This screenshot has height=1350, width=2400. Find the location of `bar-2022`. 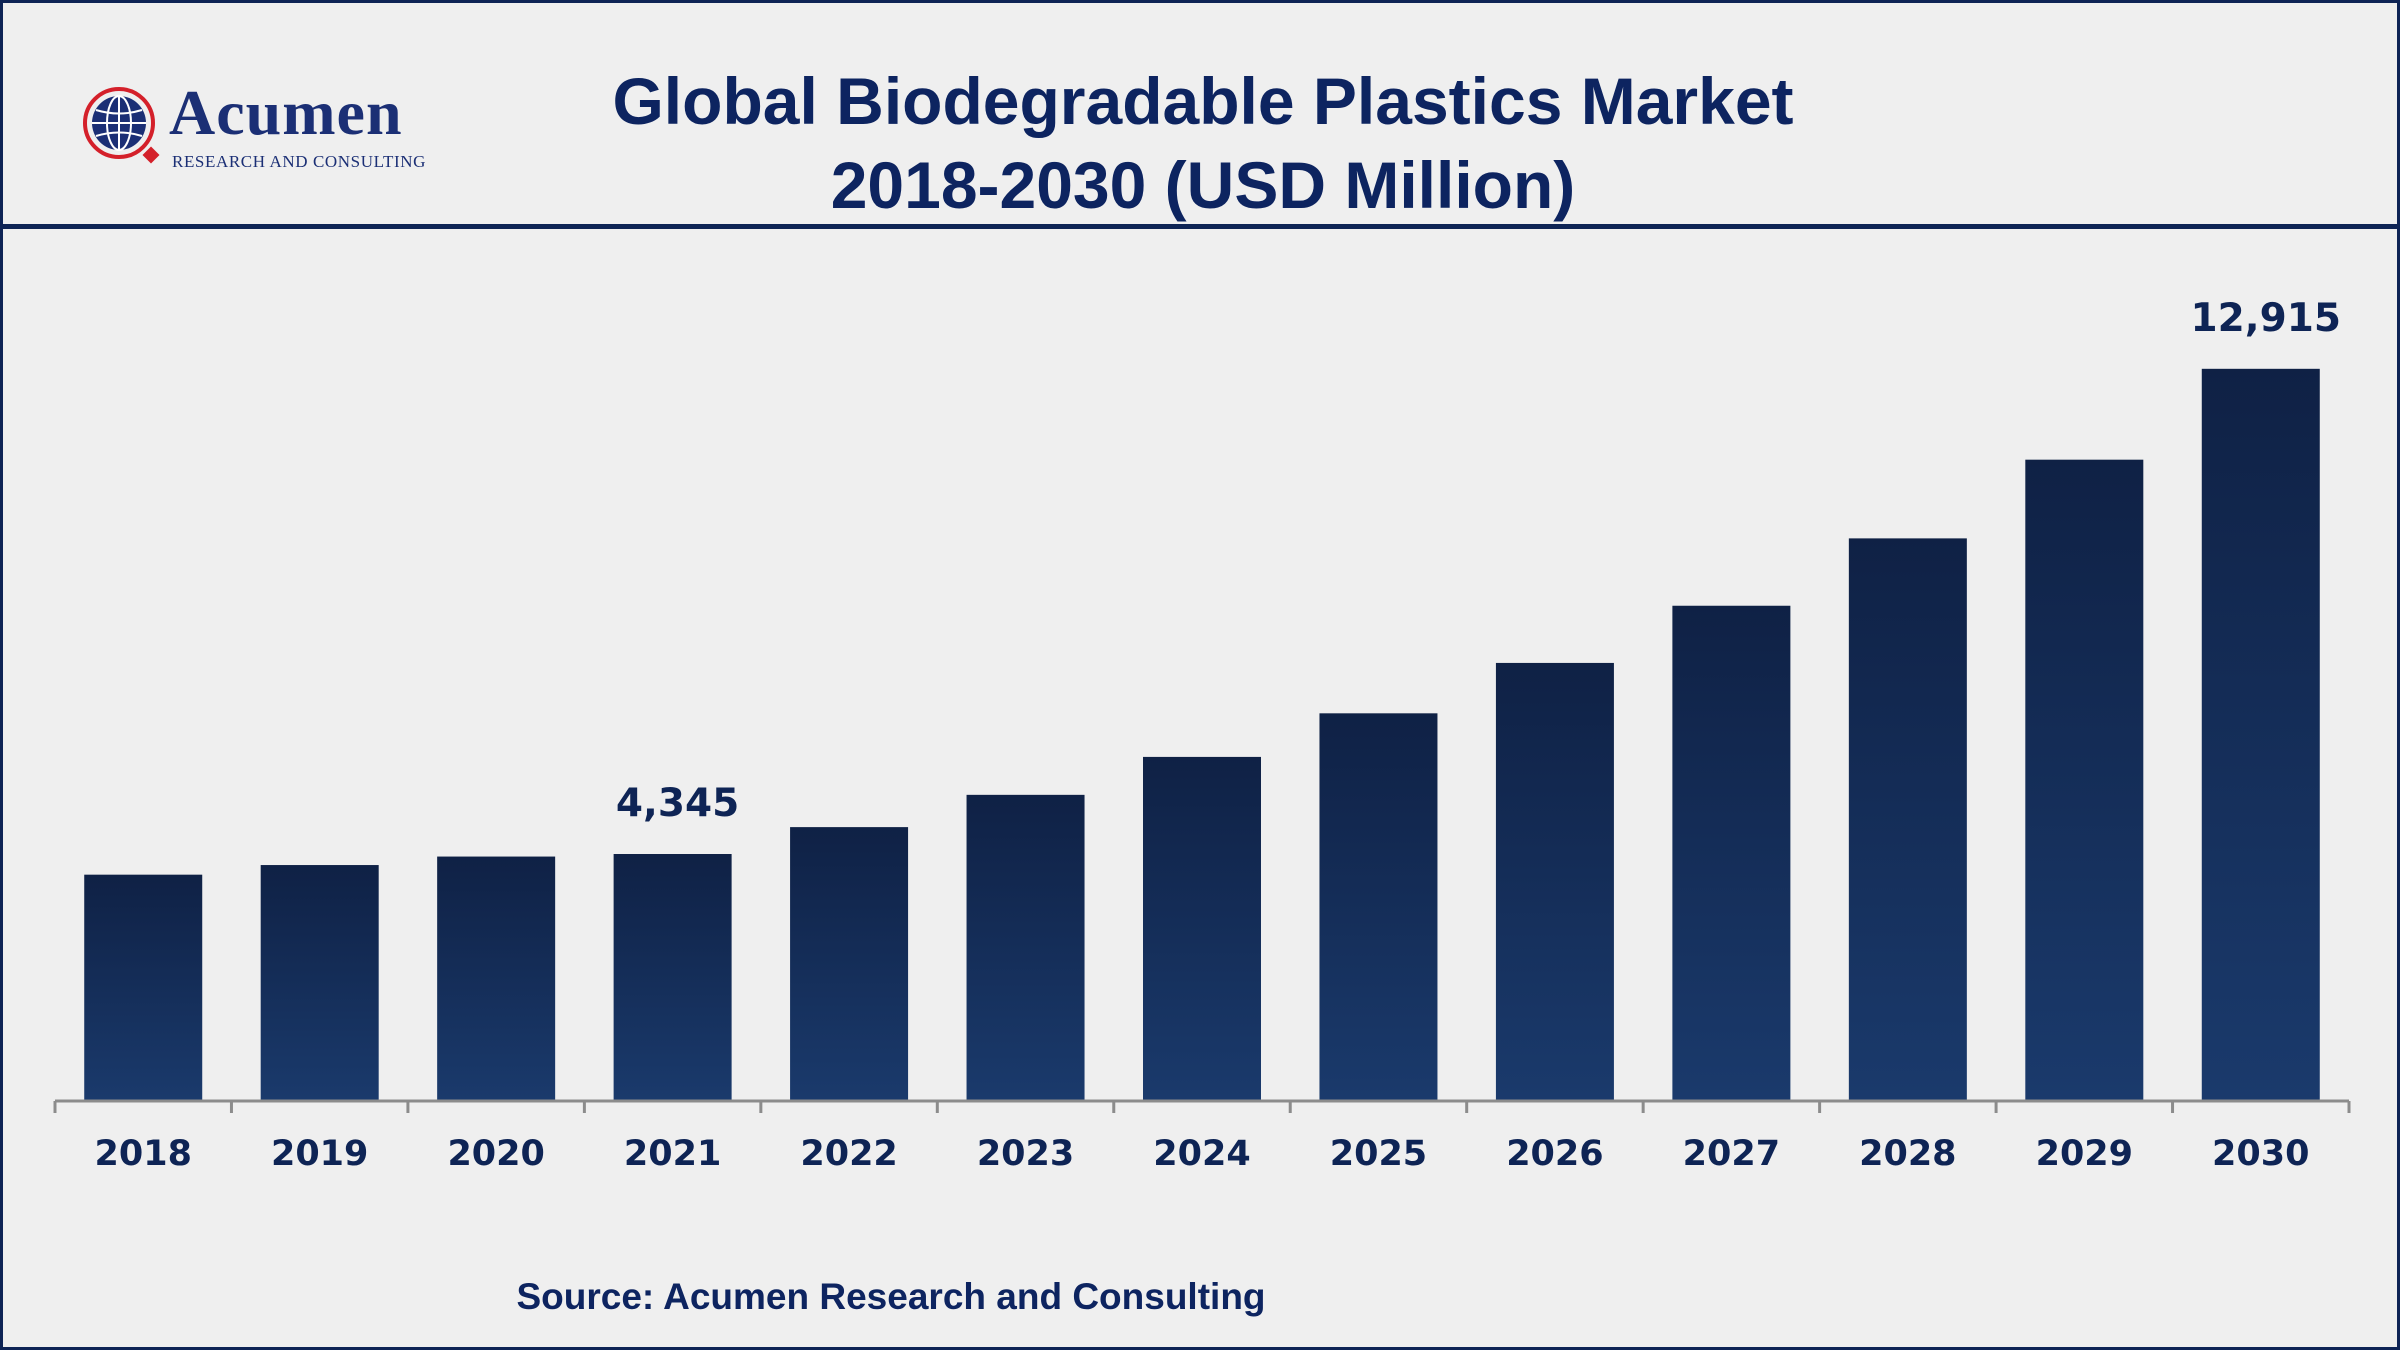

bar-2022 is located at coordinates (849, 963).